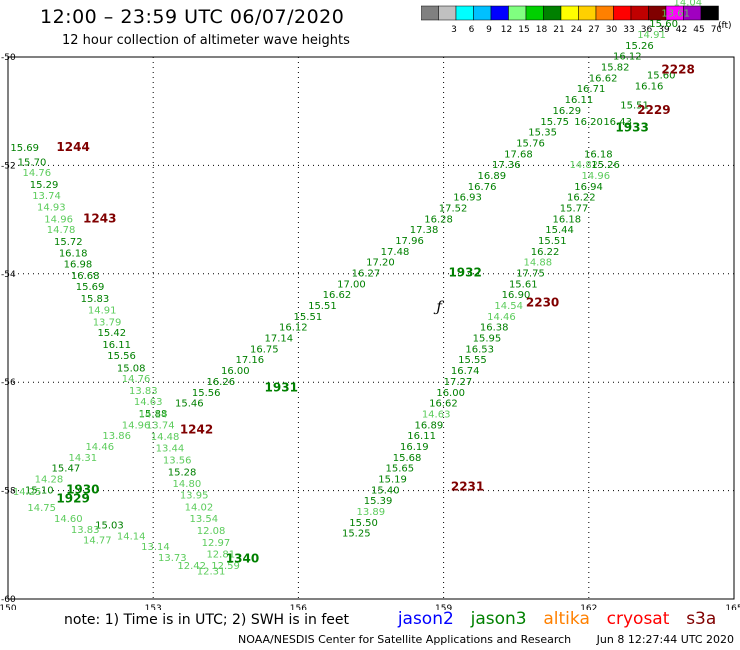 The width and height of the screenshot is (740, 650). Describe the element at coordinates (558, 30) in the screenshot. I see `colorbar-label: 21` at that location.